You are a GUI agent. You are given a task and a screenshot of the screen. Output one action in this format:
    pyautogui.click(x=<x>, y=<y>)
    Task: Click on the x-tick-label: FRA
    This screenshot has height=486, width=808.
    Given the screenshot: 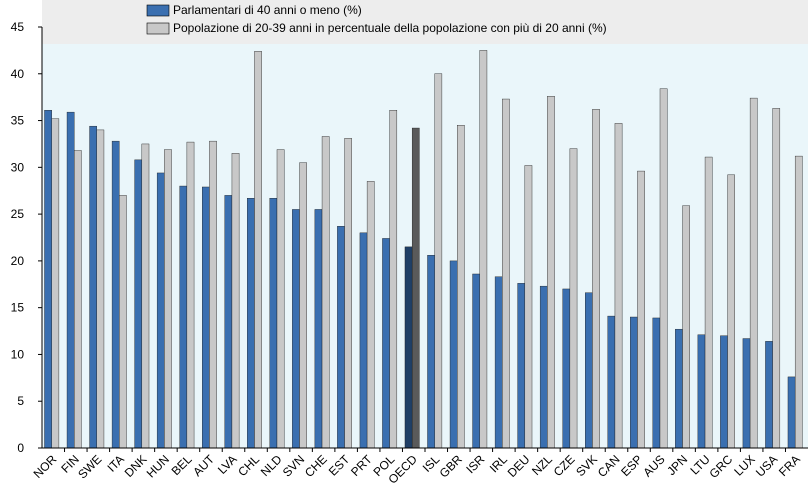 What is the action you would take?
    pyautogui.click(x=789, y=465)
    